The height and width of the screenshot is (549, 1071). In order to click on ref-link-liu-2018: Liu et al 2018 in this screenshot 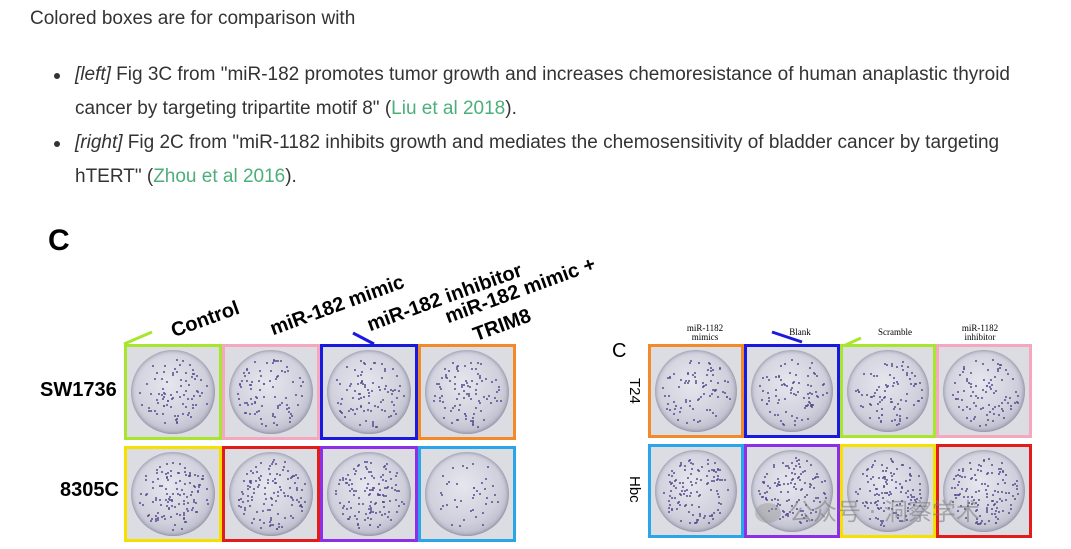, I will do `click(448, 108)`.